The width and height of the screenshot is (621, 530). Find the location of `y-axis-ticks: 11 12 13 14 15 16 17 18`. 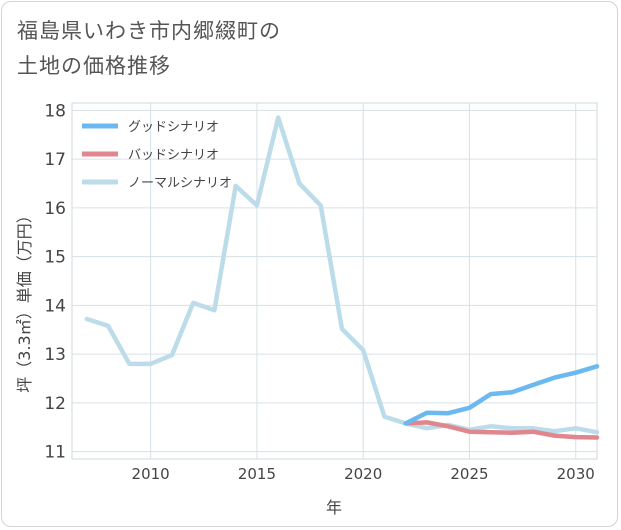

y-axis-ticks: 11 12 13 14 15 16 17 18 is located at coordinates (55, 281).